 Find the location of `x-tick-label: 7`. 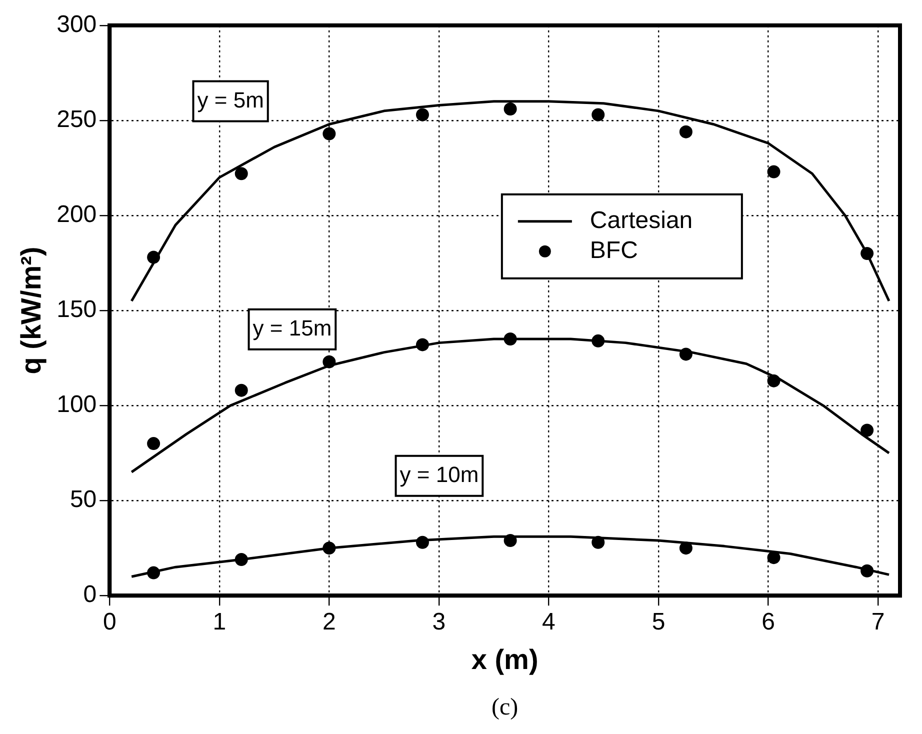

x-tick-label: 7 is located at coordinates (878, 622).